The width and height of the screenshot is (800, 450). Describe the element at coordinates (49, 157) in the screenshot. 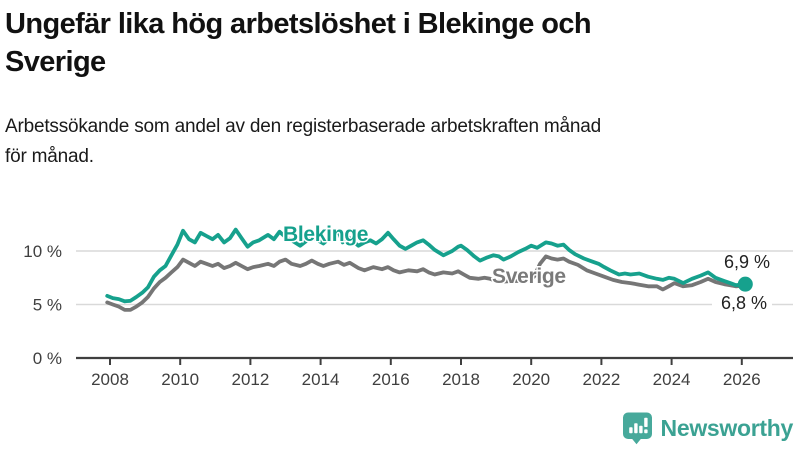

I see `chart-subtitle-line-2: för månad.` at that location.